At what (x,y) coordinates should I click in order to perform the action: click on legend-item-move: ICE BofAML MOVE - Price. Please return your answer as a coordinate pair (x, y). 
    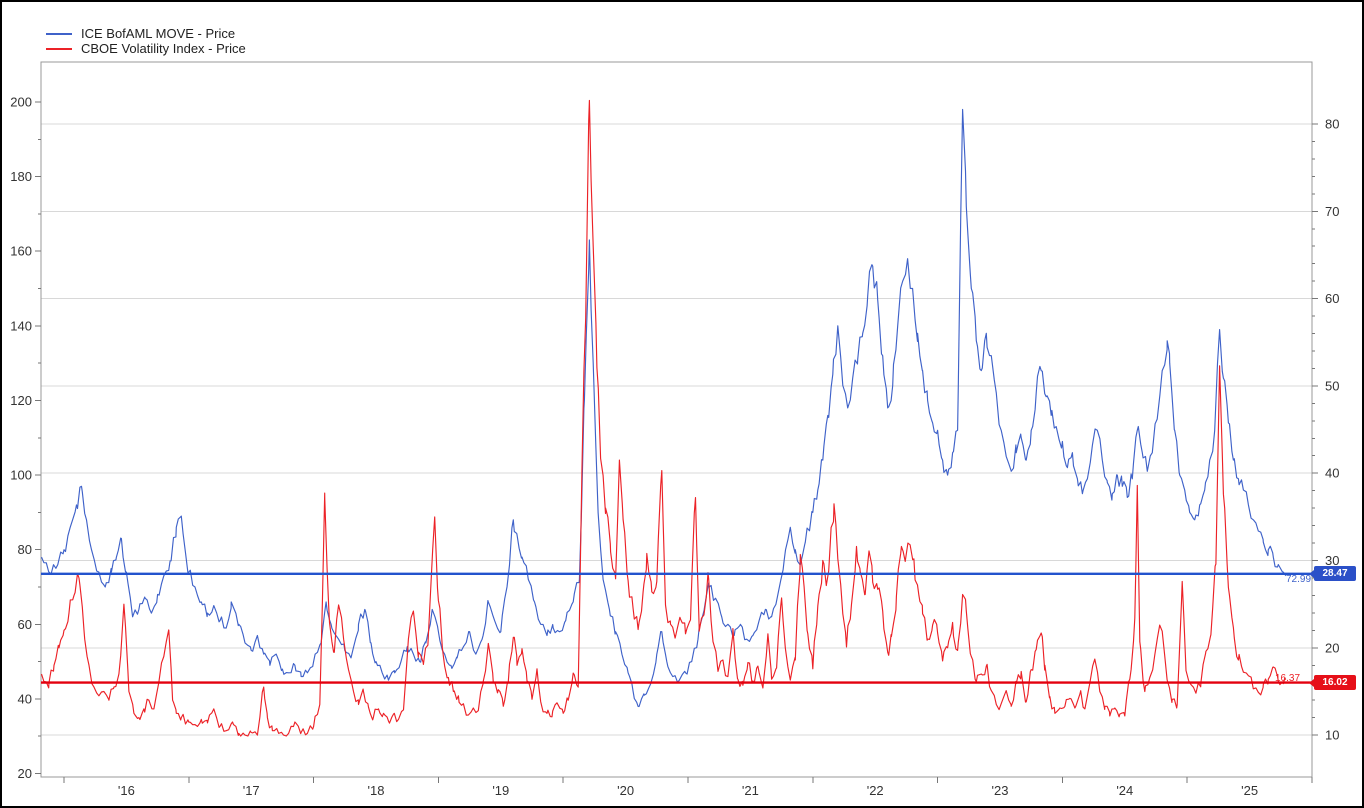
    Looking at the image, I should click on (146, 33).